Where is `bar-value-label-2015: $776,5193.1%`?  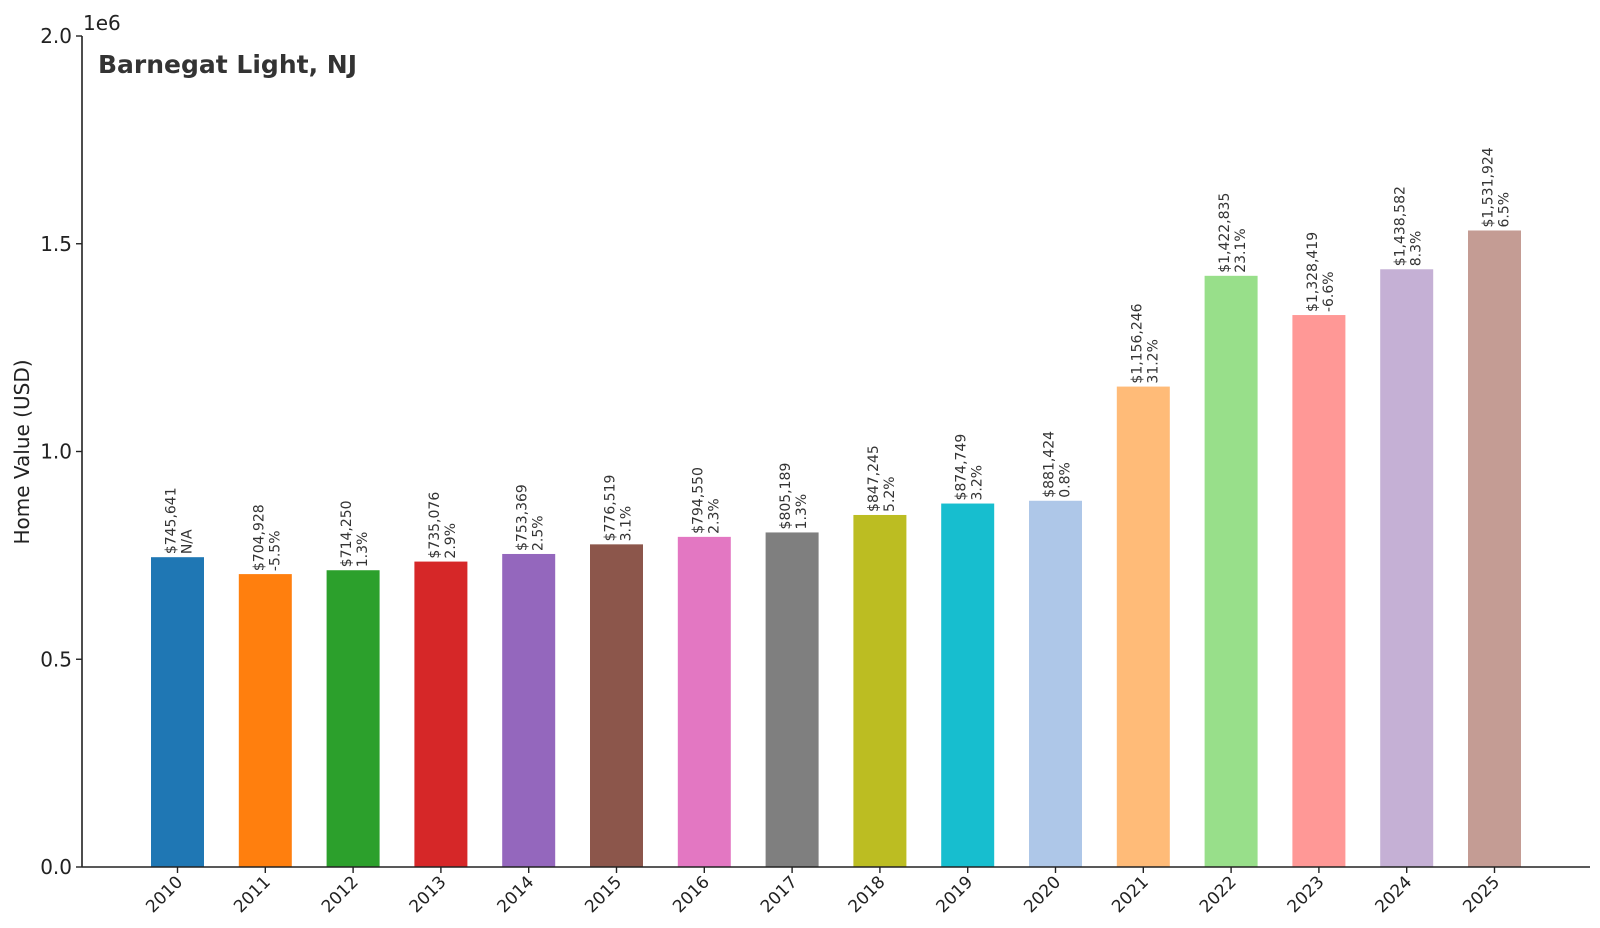 bar-value-label-2015: $776,5193.1% is located at coordinates (619, 508).